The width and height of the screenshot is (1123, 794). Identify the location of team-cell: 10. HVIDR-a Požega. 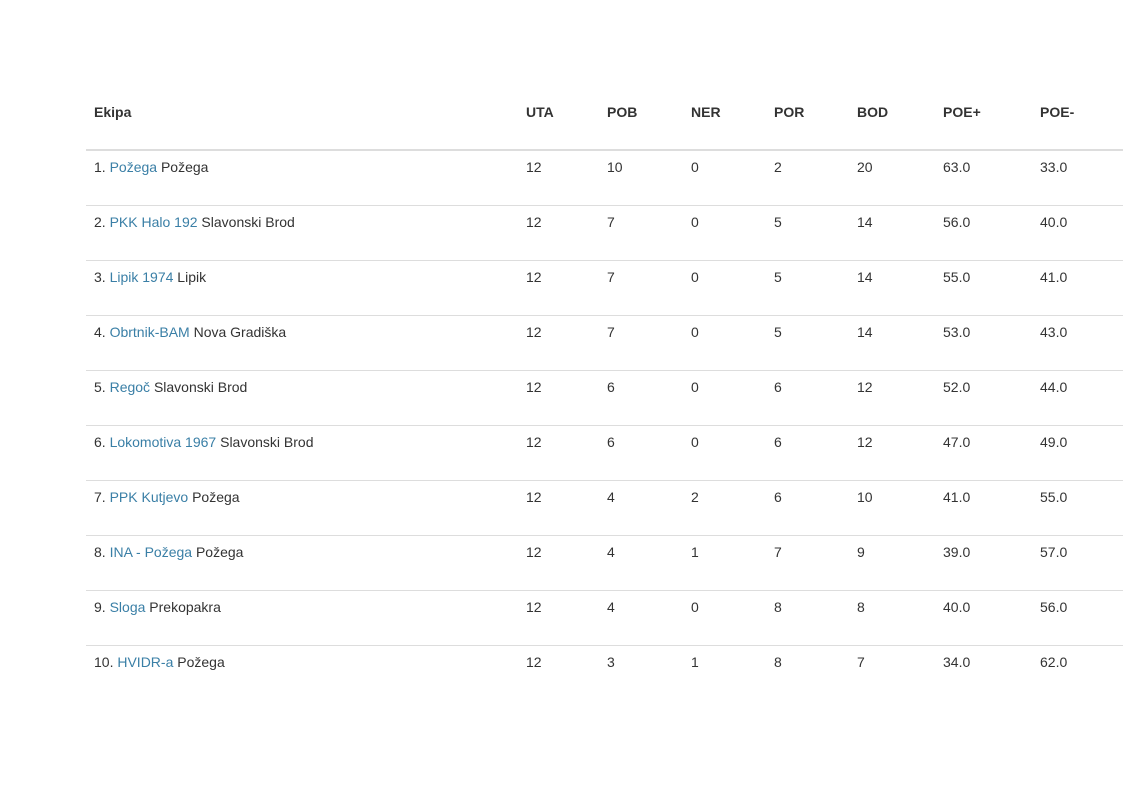
(302, 673).